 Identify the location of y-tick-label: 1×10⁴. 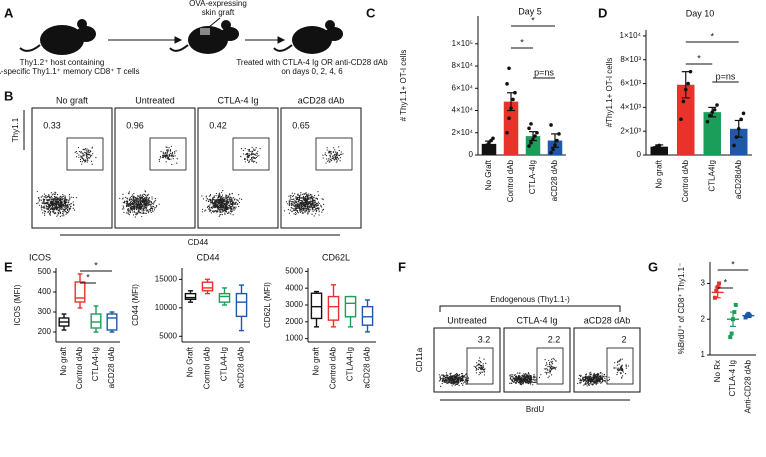
(631, 35).